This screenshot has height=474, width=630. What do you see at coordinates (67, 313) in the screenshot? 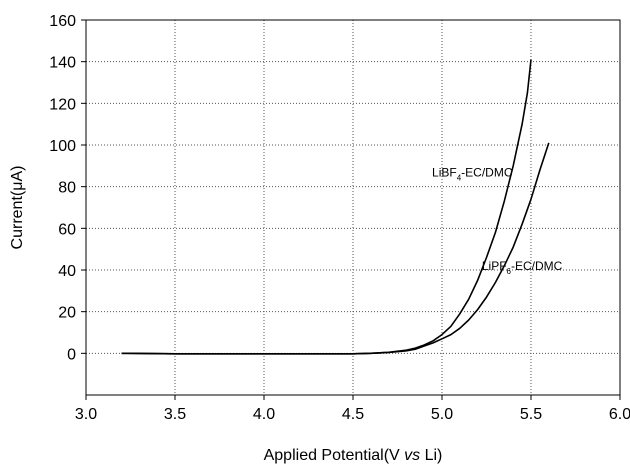
I see `y-tick-label: 20` at bounding box center [67, 313].